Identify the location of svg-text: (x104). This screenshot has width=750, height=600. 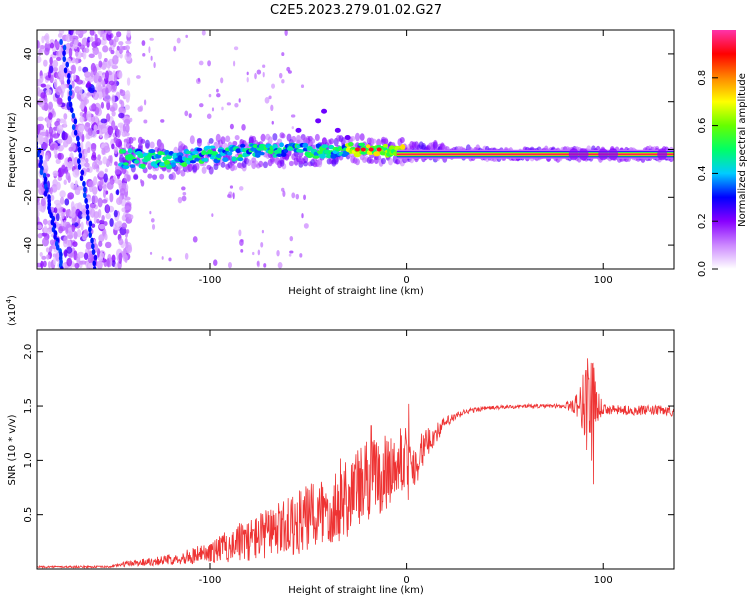
(11, 310).